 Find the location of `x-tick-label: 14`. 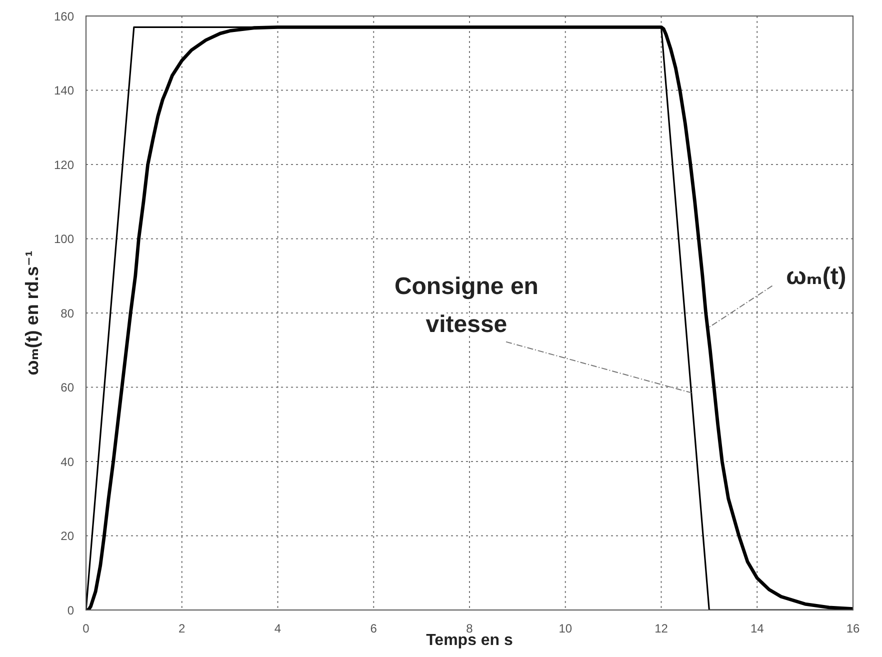

x-tick-label: 14 is located at coordinates (757, 629).